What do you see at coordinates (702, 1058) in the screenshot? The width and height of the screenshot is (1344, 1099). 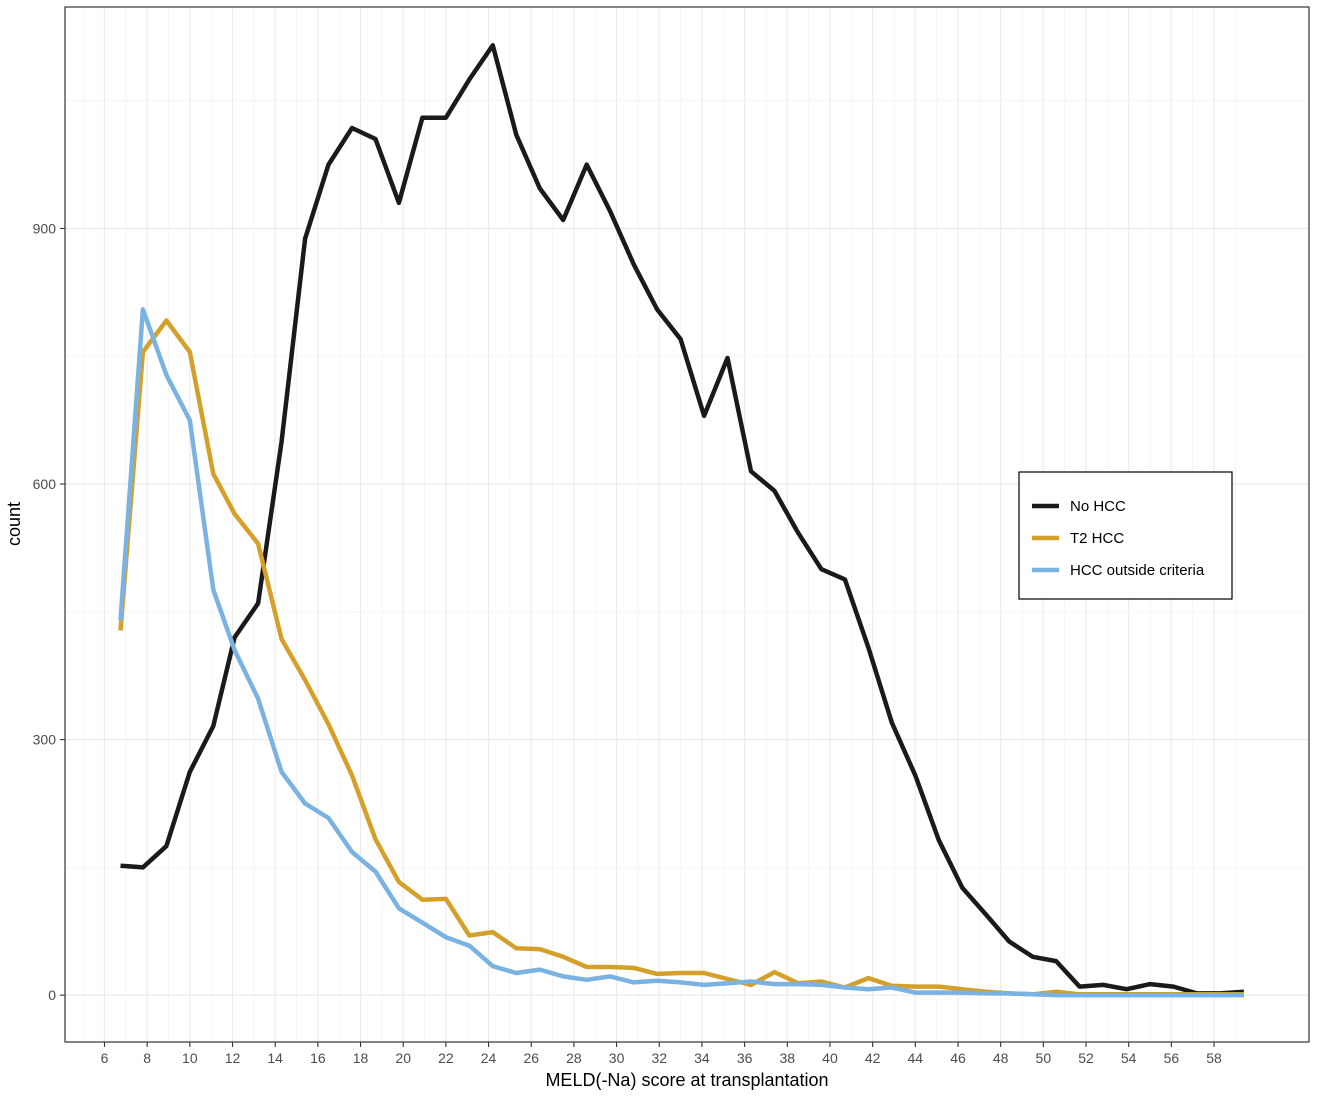 I see `x-tick-label: 34` at bounding box center [702, 1058].